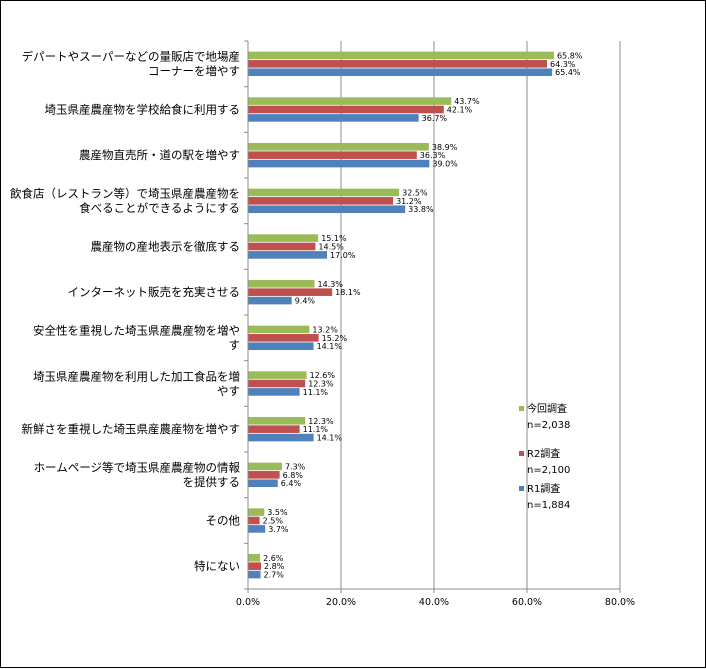 The height and width of the screenshot is (669, 706). Describe the element at coordinates (445, 147) in the screenshot. I see `data-label: 38.9%` at that location.